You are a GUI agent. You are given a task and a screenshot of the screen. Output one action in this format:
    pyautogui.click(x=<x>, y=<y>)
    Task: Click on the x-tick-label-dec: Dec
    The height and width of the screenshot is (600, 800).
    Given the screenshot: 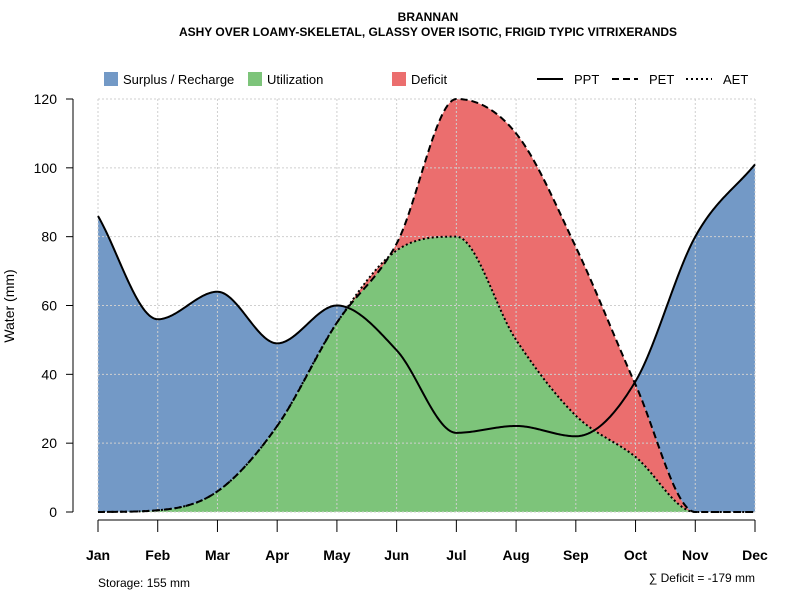 What is the action you would take?
    pyautogui.click(x=755, y=555)
    